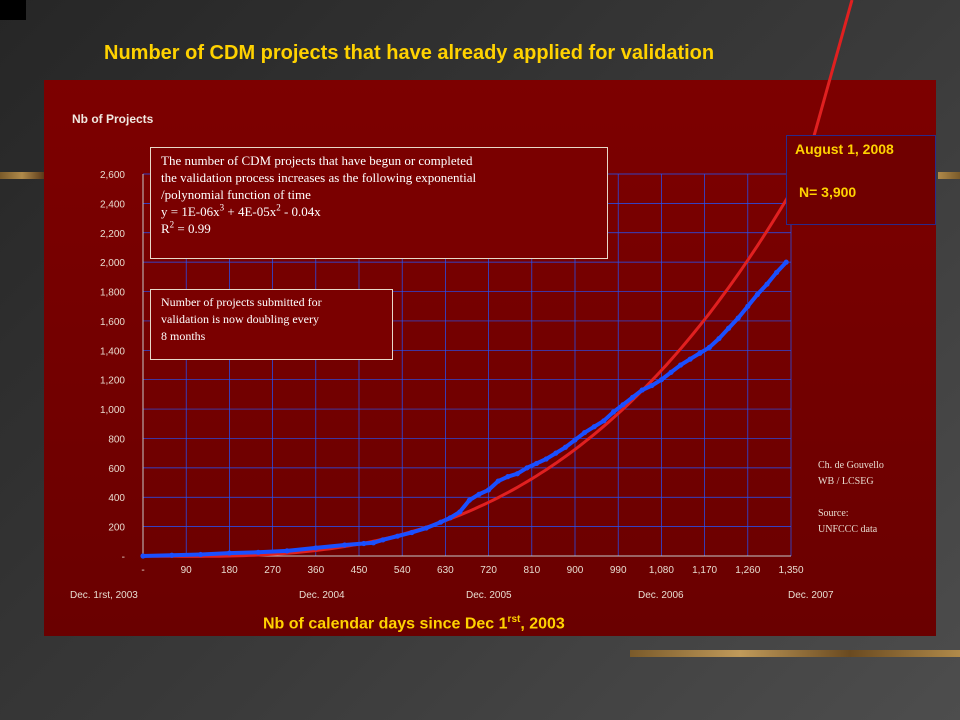 The image size is (960, 720). Describe the element at coordinates (165, 228) in the screenshot. I see `r-label: R` at that location.